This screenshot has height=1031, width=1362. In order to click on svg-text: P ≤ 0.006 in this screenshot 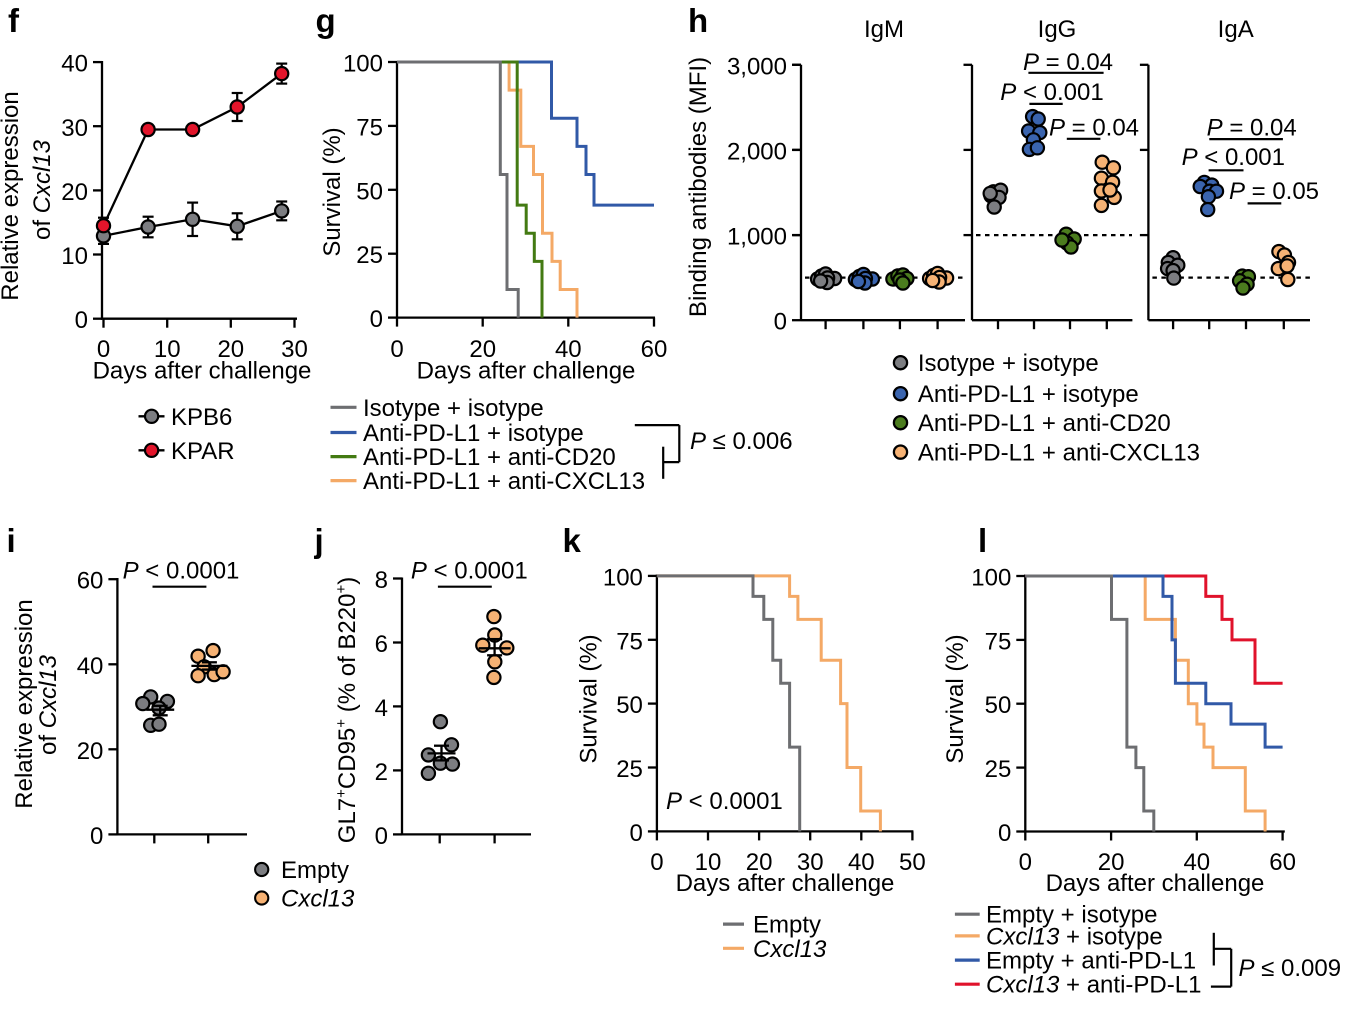, I will do `click(741, 441)`.